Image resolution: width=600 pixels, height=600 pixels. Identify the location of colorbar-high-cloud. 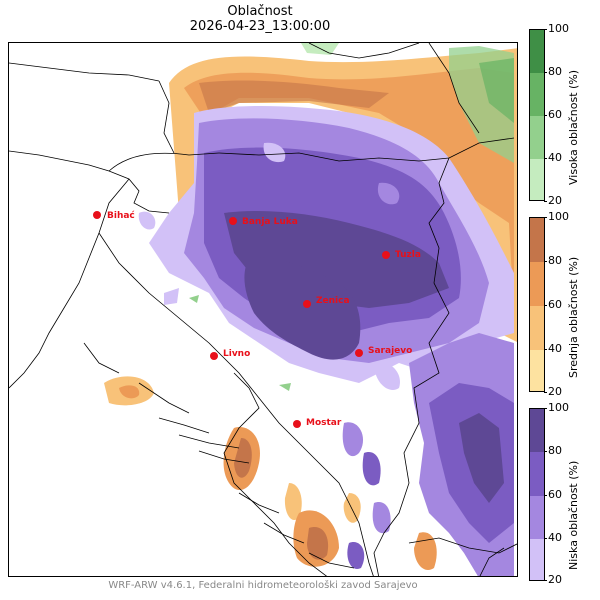
(537, 115).